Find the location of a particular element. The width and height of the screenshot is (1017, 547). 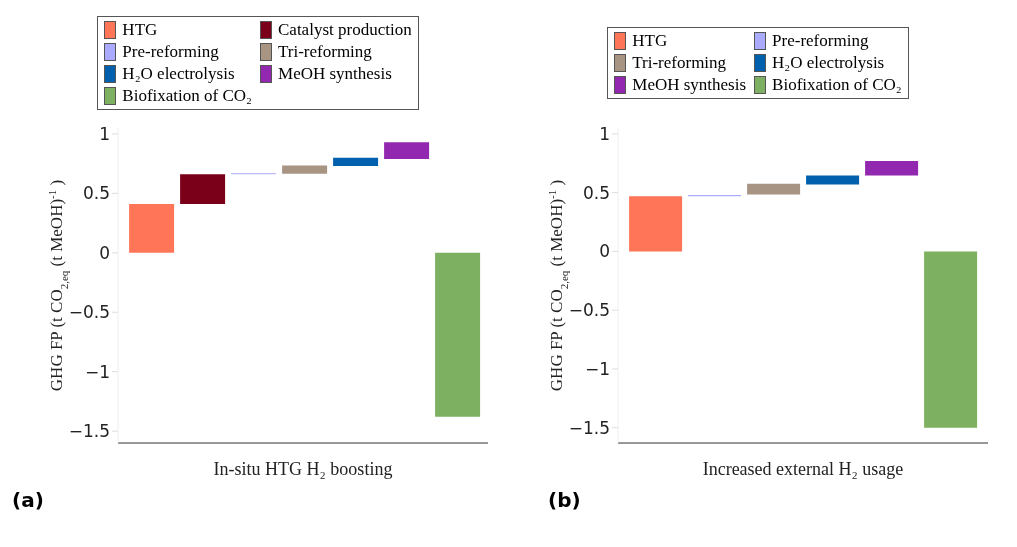

x-axis-title: Increased external H₂ usage is located at coordinates (803, 469).